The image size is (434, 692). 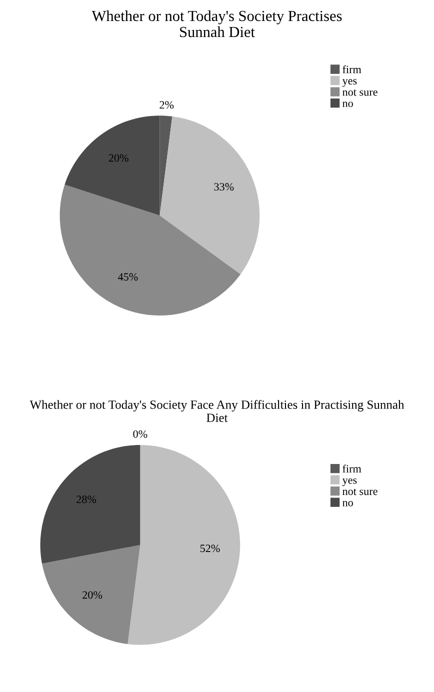 What do you see at coordinates (86, 500) in the screenshot?
I see `data-label: 28%` at bounding box center [86, 500].